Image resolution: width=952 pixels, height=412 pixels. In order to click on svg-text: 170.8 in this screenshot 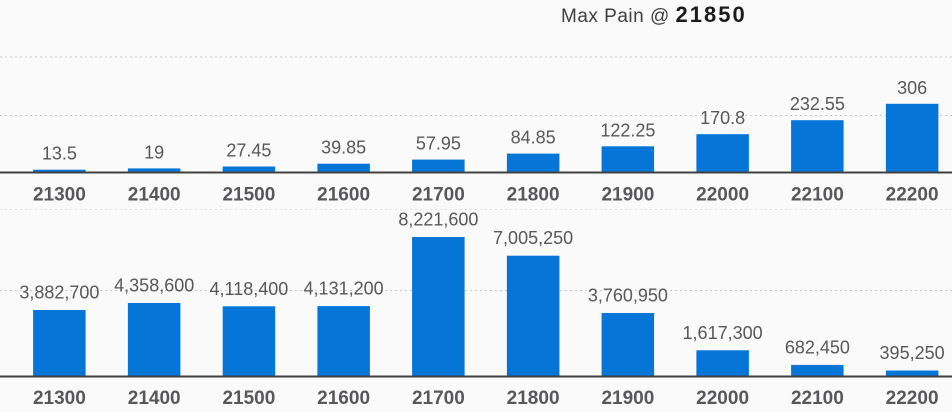, I will do `click(722, 118)`.